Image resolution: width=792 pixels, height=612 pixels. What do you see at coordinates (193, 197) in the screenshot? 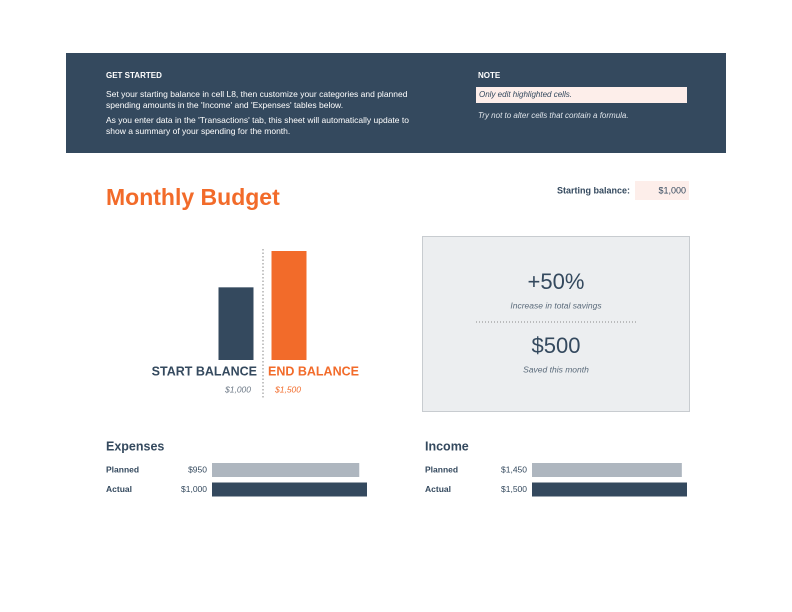
I see `title: Monthly Budget` at bounding box center [193, 197].